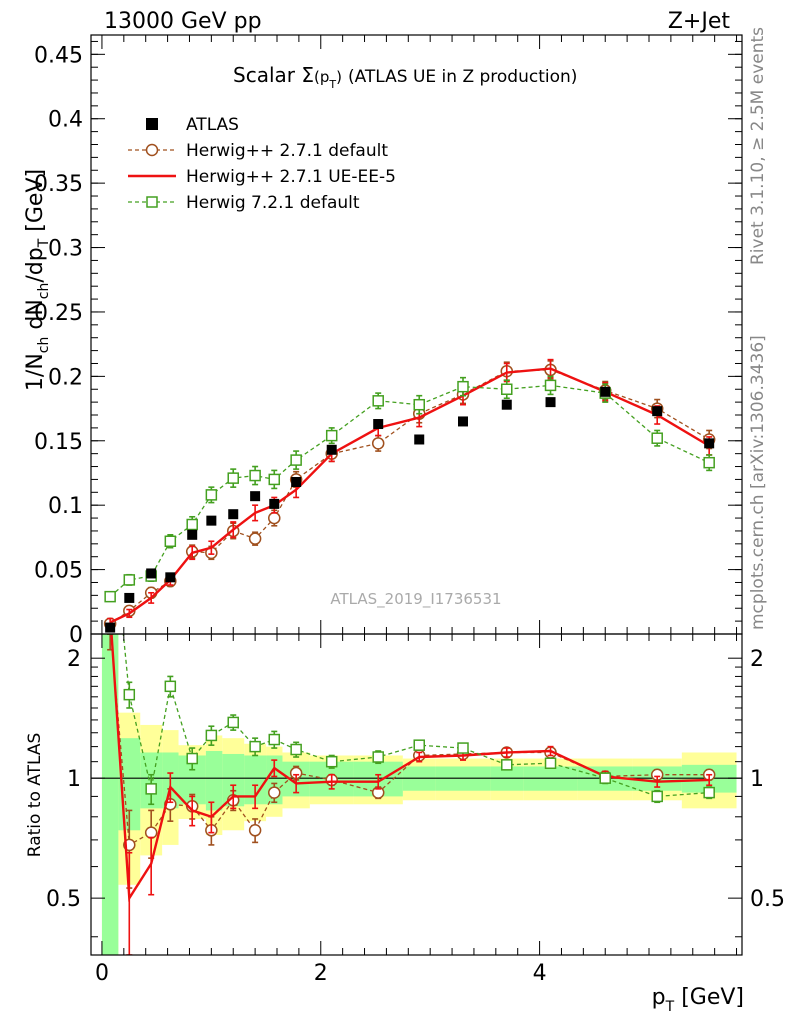 The image size is (786, 1024). Describe the element at coordinates (76, 635) in the screenshot. I see `main-y-tick-label: 0` at that location.